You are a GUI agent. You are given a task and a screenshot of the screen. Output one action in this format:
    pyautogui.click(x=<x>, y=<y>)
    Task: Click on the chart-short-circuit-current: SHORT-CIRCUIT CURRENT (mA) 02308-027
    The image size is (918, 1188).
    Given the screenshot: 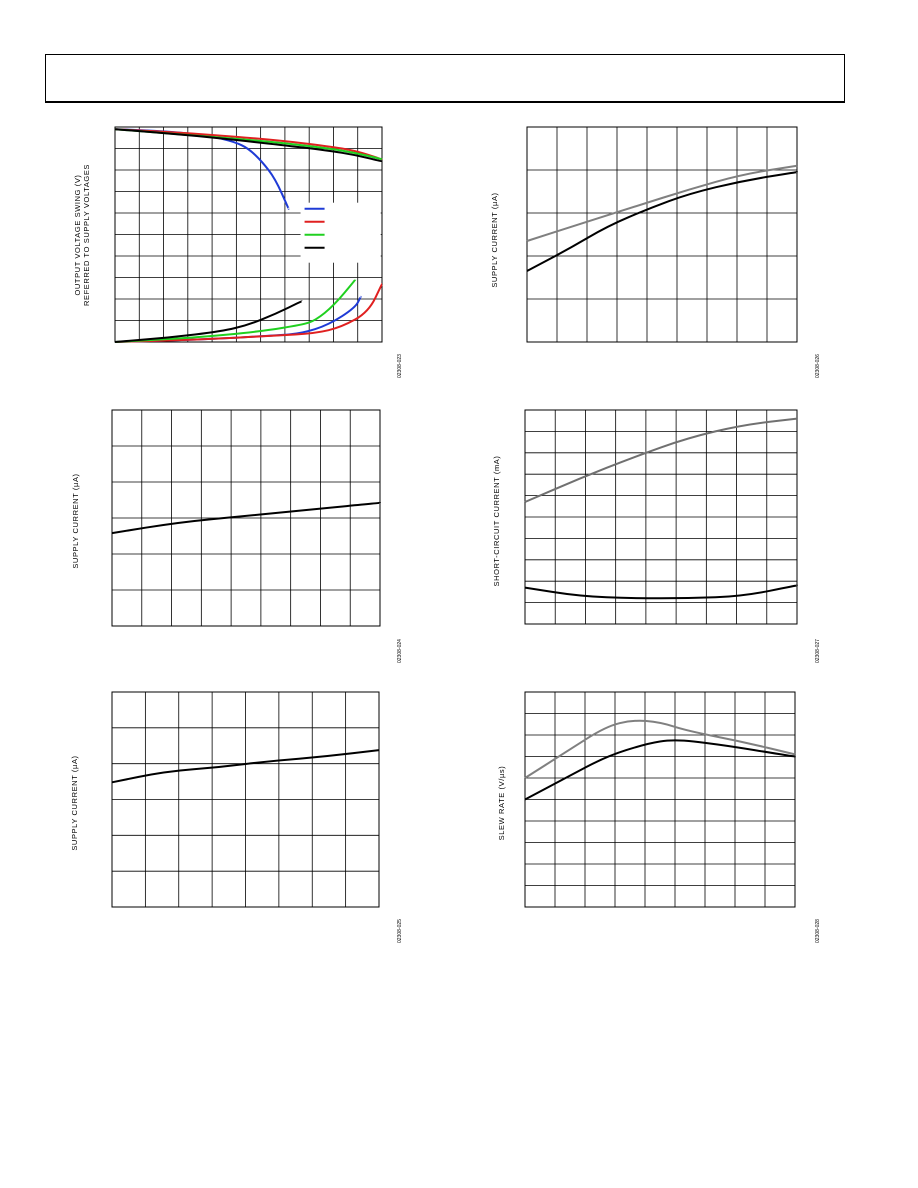 What is the action you would take?
    pyautogui.click(x=650, y=535)
    